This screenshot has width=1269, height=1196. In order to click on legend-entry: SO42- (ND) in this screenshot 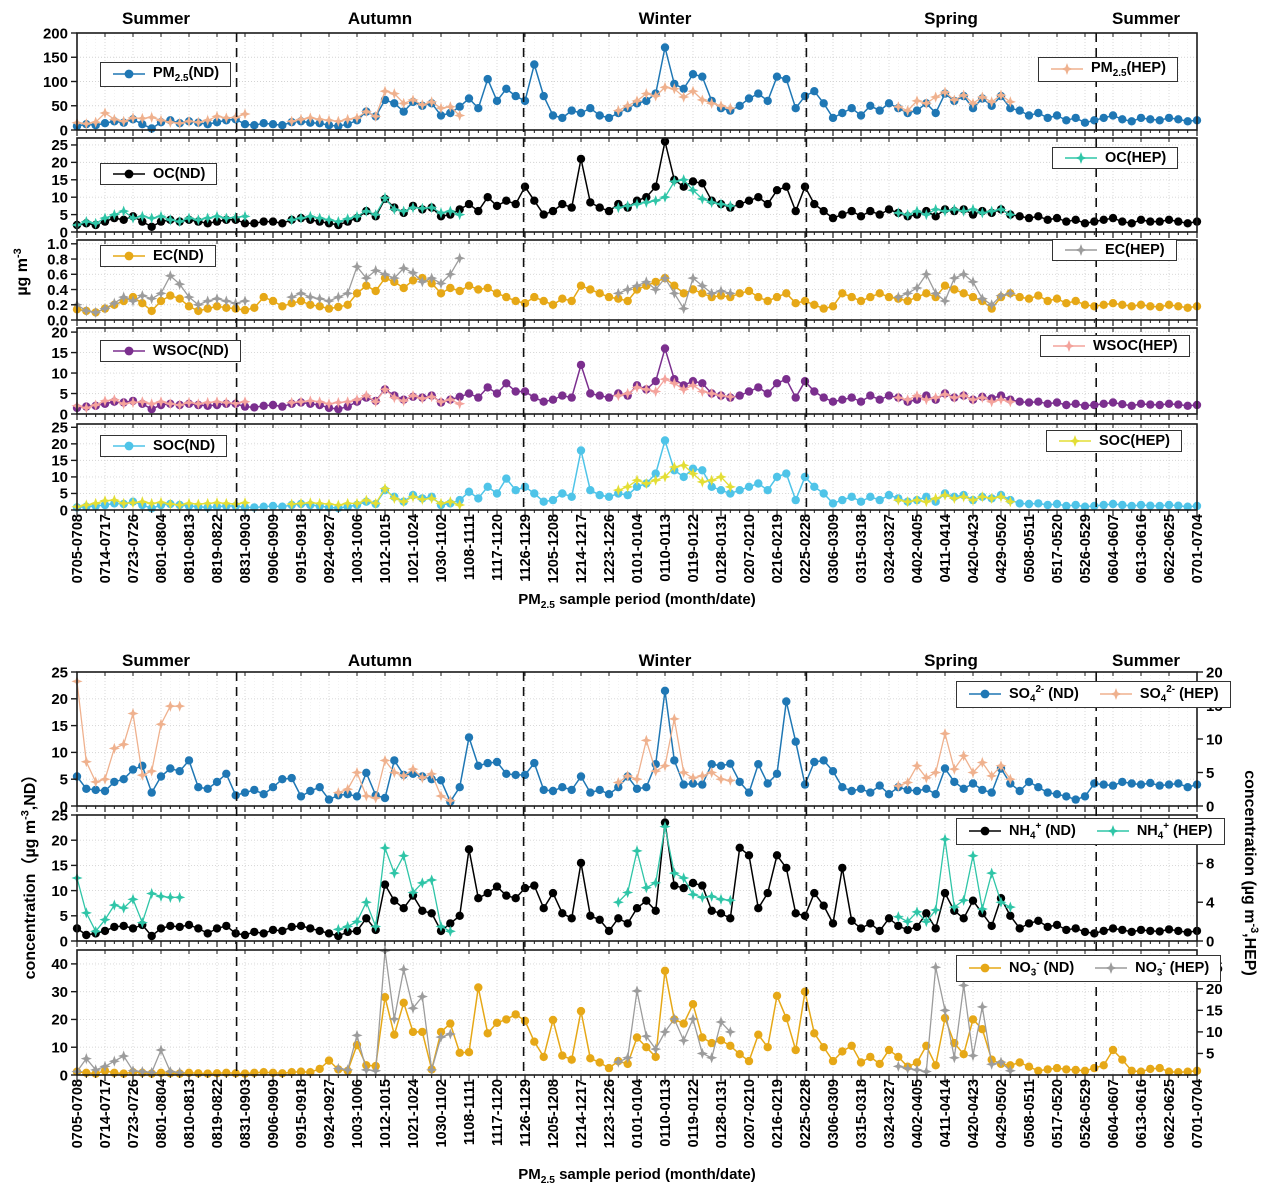, I will do `click(1023, 694)`.